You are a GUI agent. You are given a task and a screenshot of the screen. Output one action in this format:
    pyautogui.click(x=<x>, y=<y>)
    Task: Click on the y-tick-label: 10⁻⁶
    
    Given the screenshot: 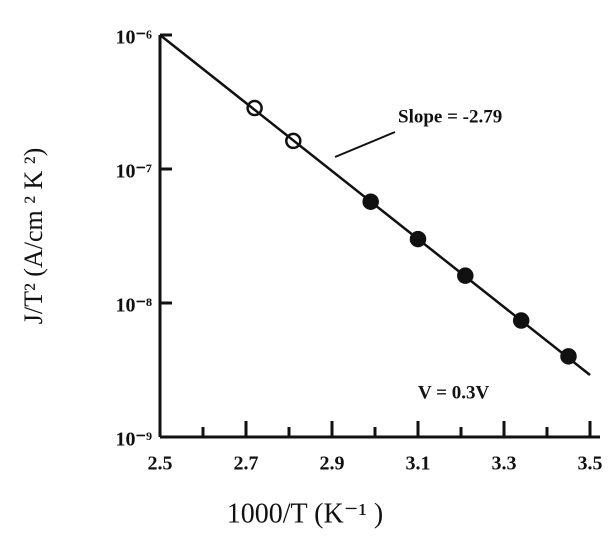 What is the action you would take?
    pyautogui.click(x=133, y=38)
    